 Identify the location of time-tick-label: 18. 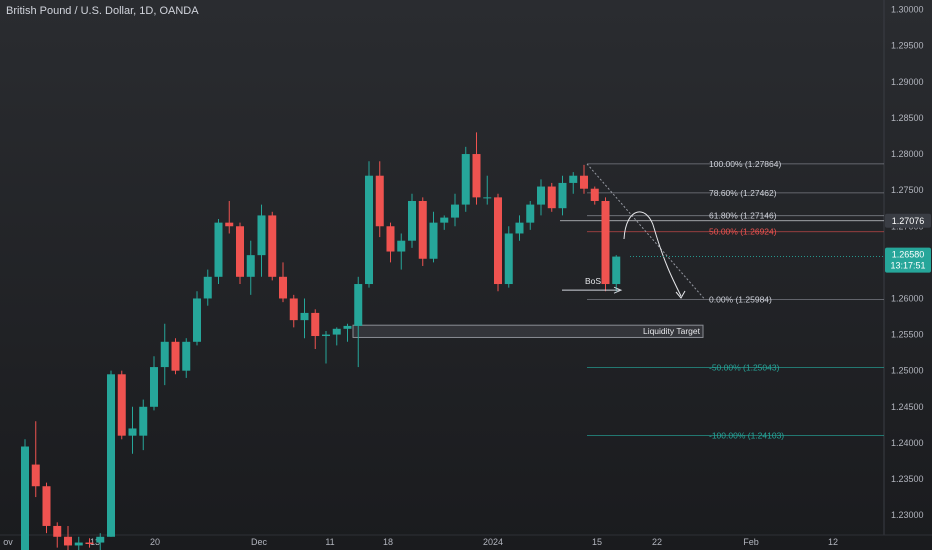
(388, 542).